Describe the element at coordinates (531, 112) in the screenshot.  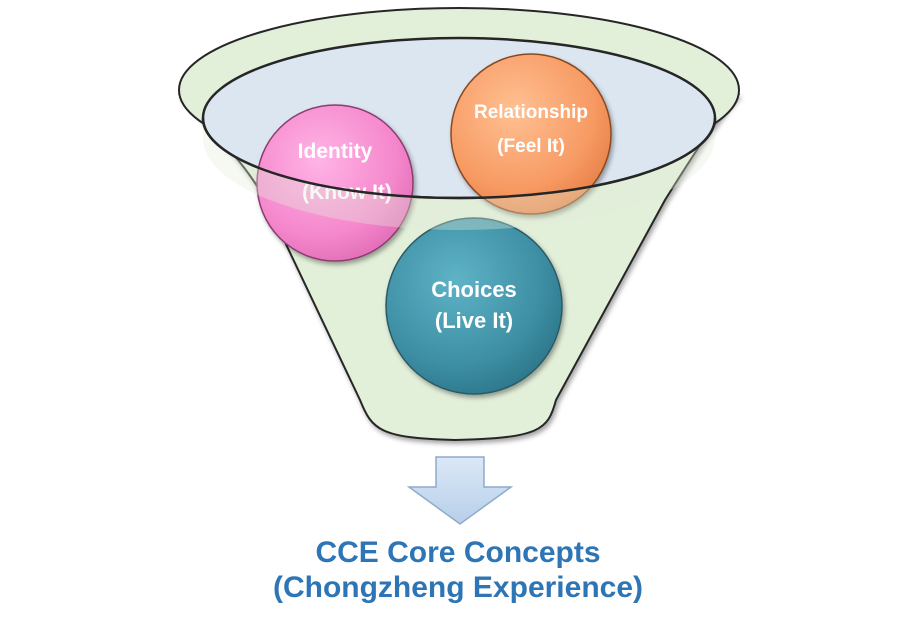
I see `relationship-label: Relationship` at that location.